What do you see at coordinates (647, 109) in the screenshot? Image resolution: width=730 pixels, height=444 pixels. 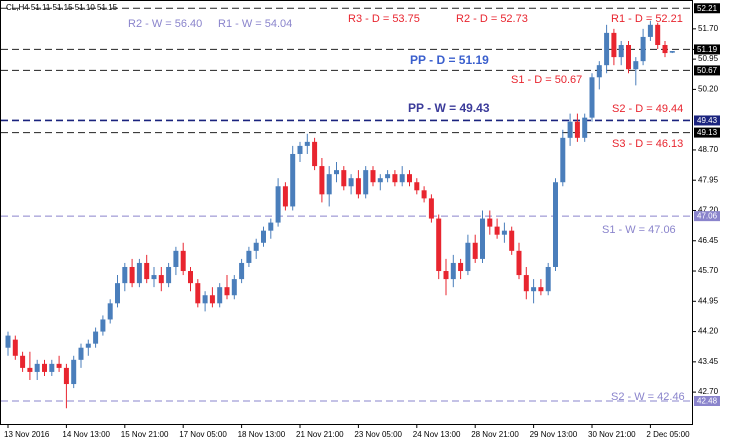 I see `pivot-label: S2 - D = 49.44` at bounding box center [647, 109].